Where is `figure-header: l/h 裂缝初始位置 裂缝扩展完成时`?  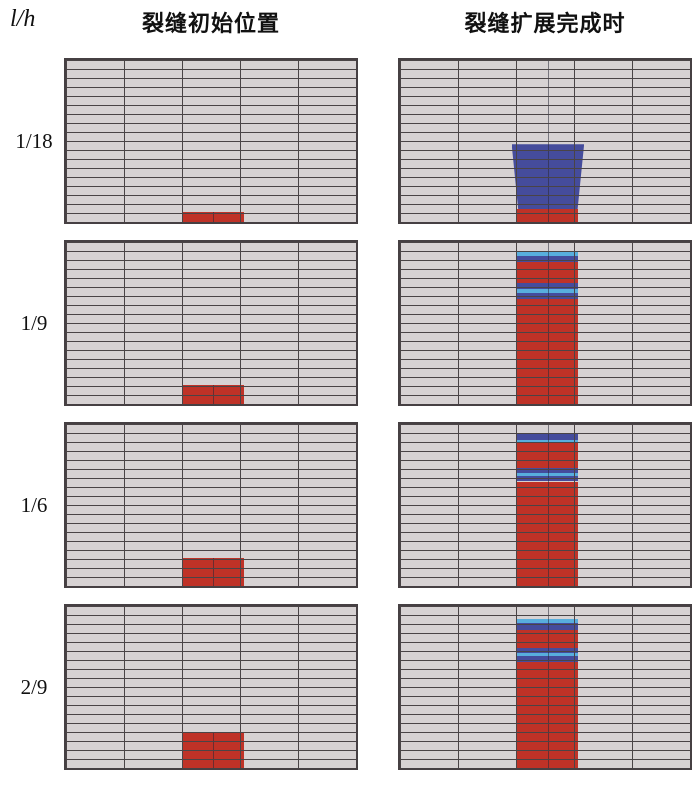 figure-header: l/h 裂缝初始位置 裂缝扩展完成时 is located at coordinates (350, 22).